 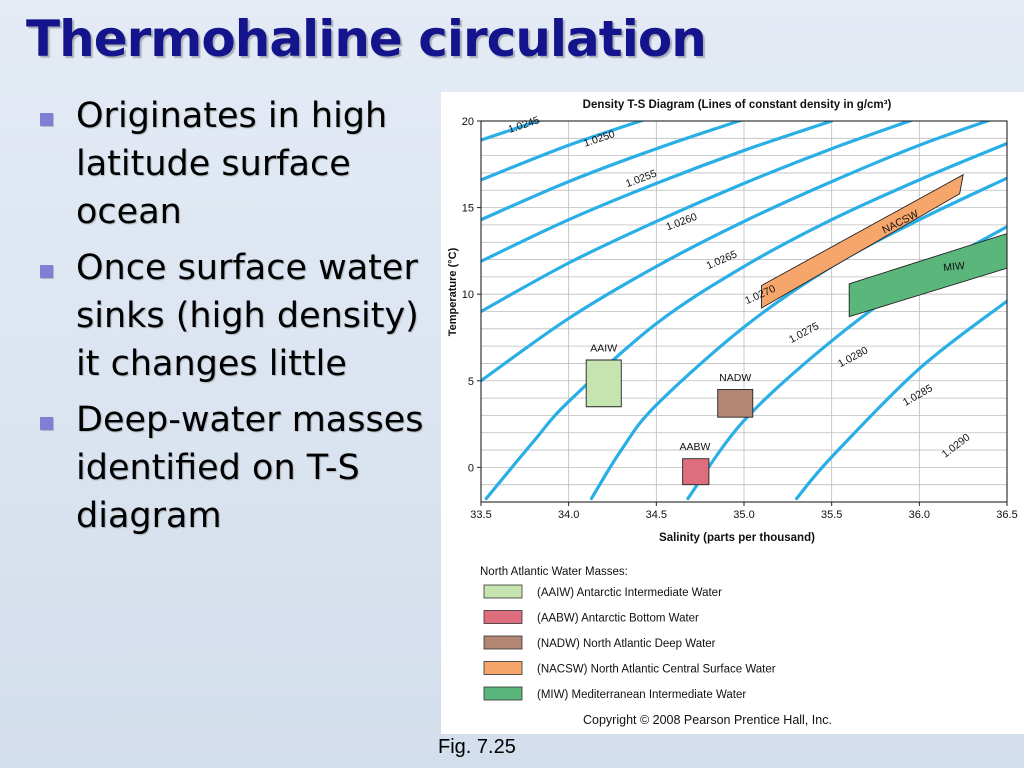 I want to click on water-mass-label: MIW, so click(x=954, y=267).